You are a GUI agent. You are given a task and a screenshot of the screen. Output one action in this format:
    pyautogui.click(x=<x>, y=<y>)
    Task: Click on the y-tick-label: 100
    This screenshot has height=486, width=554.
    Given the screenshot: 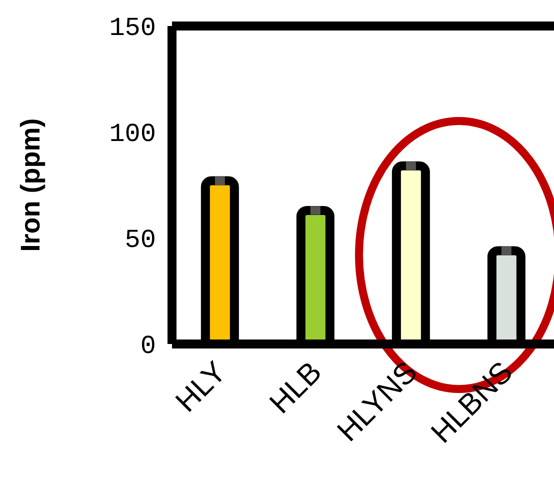 What is the action you would take?
    pyautogui.click(x=132, y=134)
    